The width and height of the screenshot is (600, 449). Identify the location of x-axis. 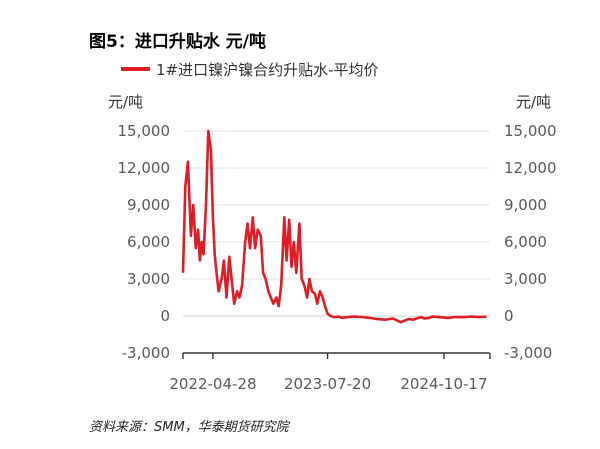
(336, 355).